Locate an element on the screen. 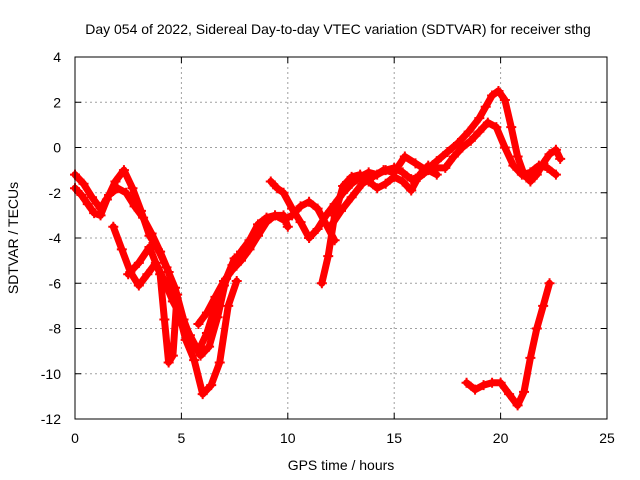 This screenshot has width=640, height=480. x-axis-label: GPS time / hours is located at coordinates (341, 465).